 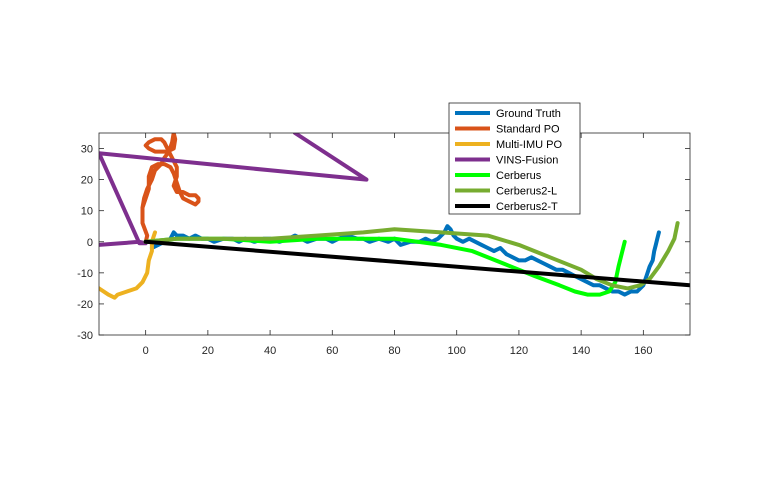 I want to click on series-line-multi-imu-po, so click(x=128, y=265).